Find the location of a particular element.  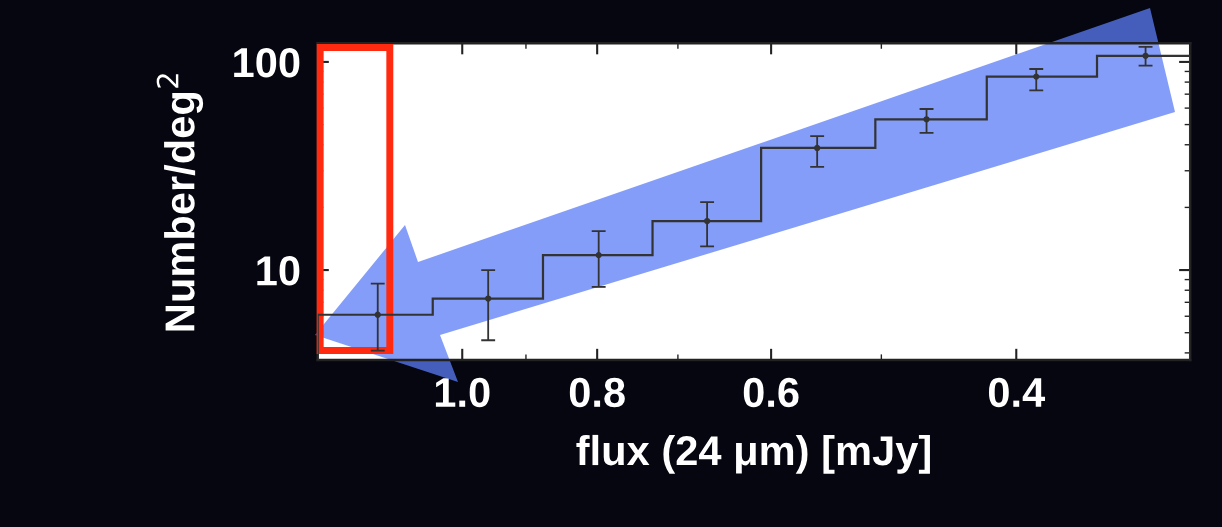

y-tick-label: 100 is located at coordinates (267, 62).